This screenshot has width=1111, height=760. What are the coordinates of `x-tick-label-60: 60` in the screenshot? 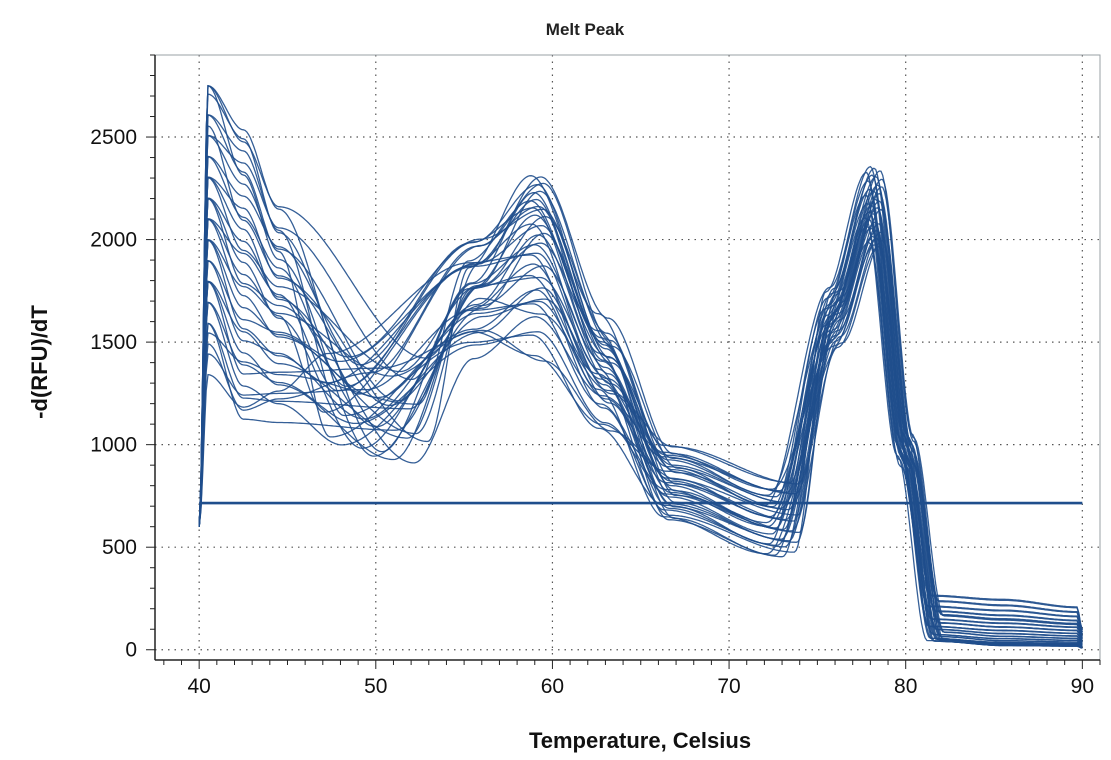 It's located at (552, 686).